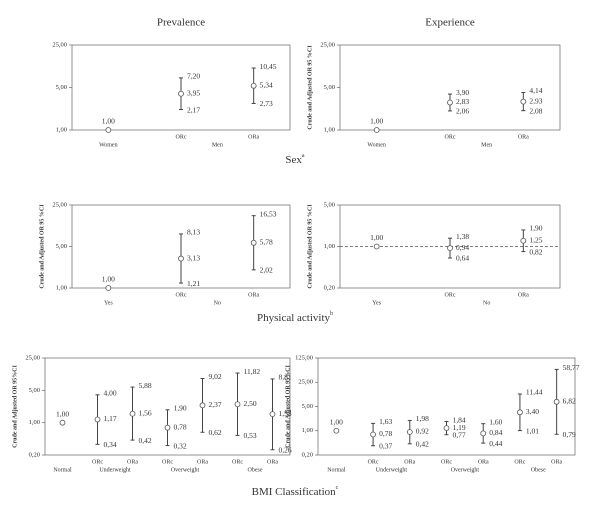  Describe the element at coordinates (110, 418) in the screenshot. I see `value-label: 1,17` at that location.